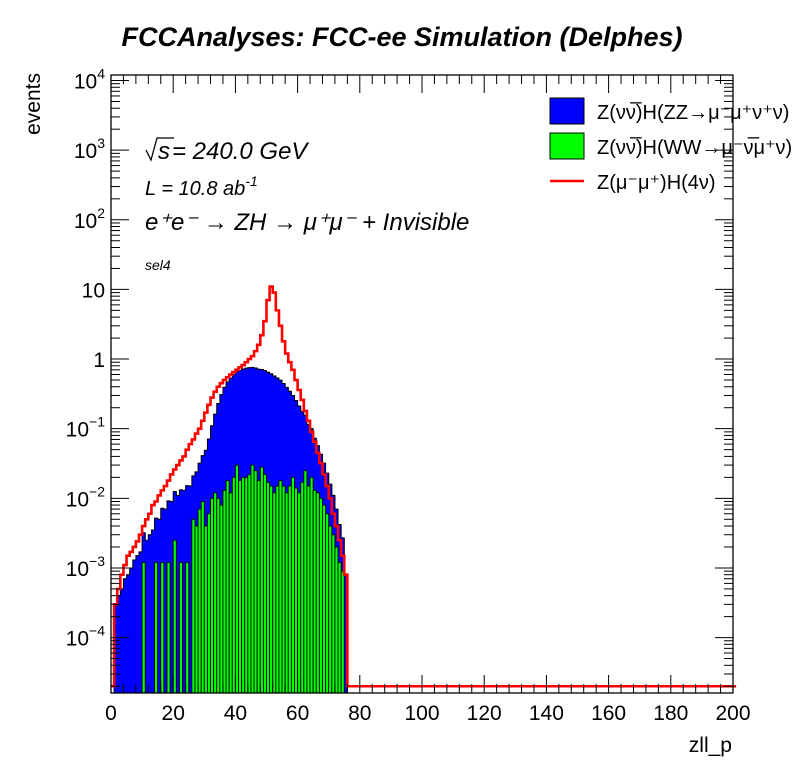  I want to click on y-tick-label: 10⁻³, so click(86, 567).